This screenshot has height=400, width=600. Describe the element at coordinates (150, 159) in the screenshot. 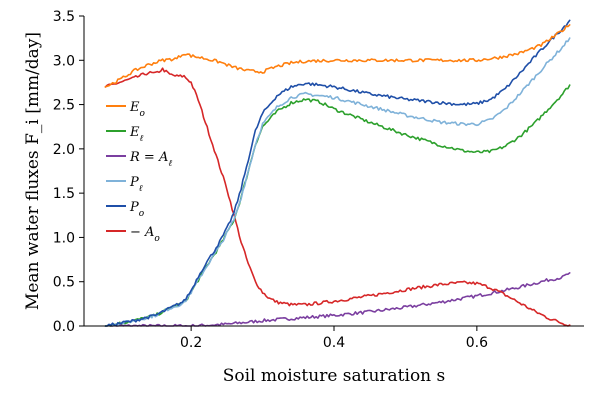

I see `legend-label: R = Aℓ` at that location.